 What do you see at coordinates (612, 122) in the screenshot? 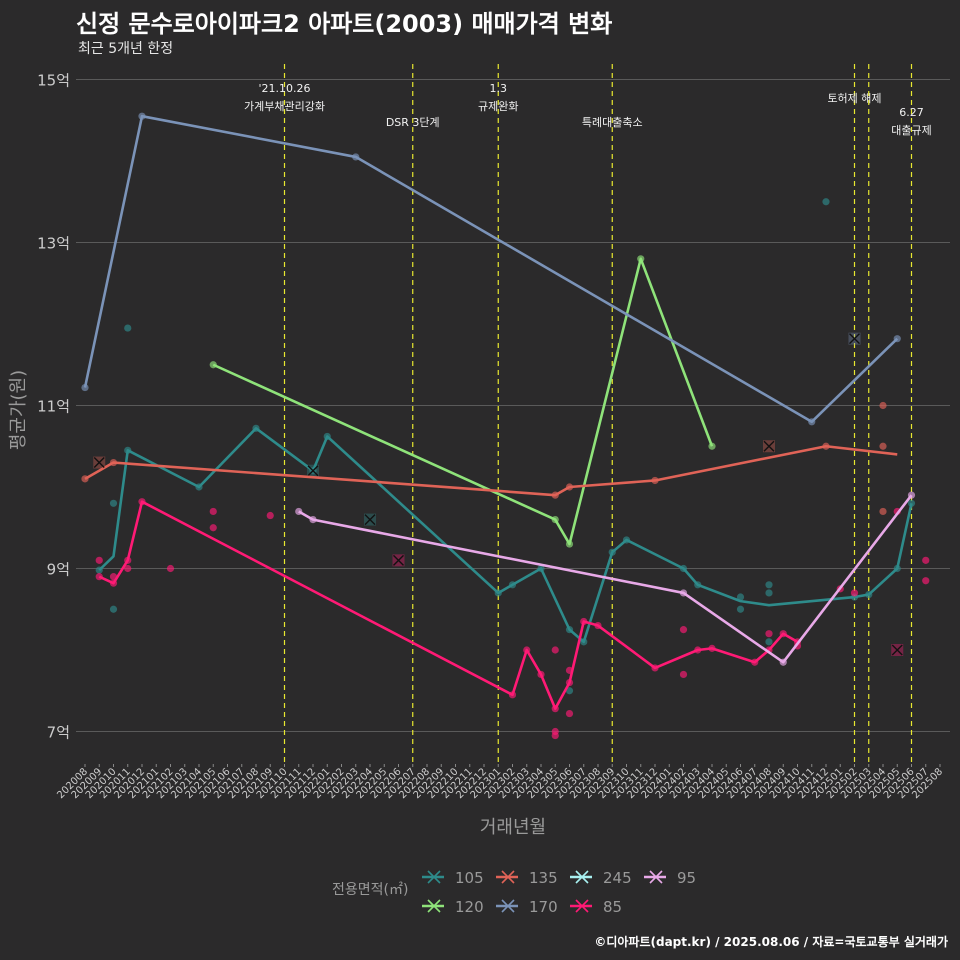
I see `event-label: 특례대출축소` at bounding box center [612, 122].